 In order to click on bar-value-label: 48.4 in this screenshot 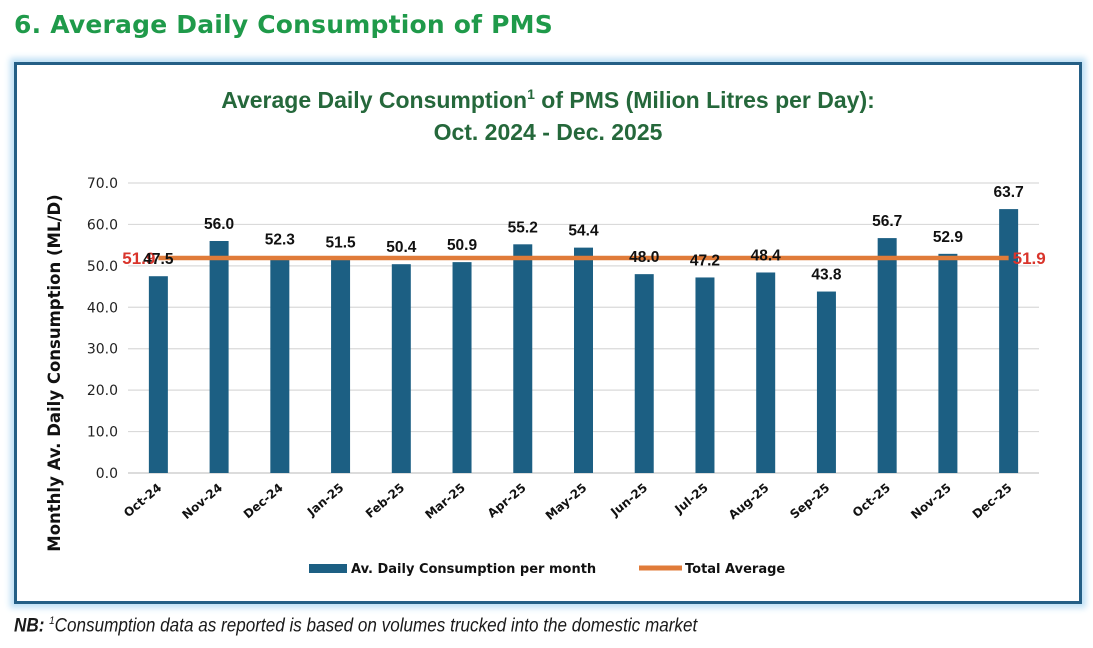, I will do `click(766, 255)`.